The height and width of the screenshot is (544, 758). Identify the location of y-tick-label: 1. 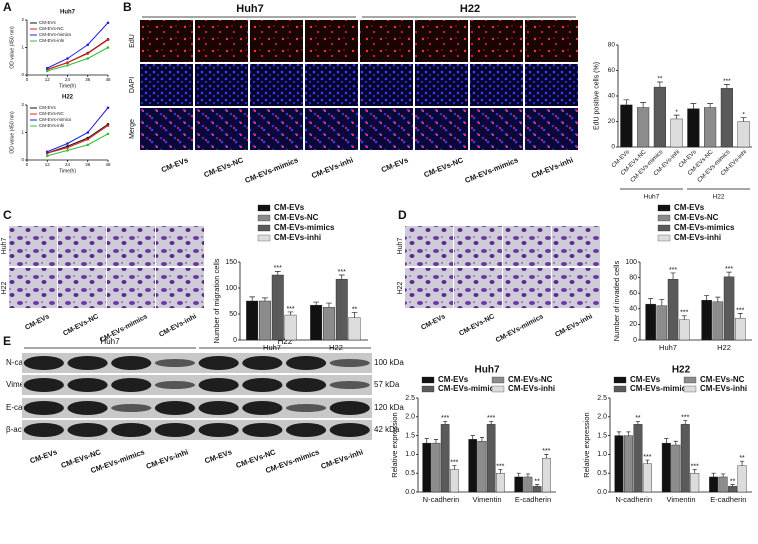
(22, 47).